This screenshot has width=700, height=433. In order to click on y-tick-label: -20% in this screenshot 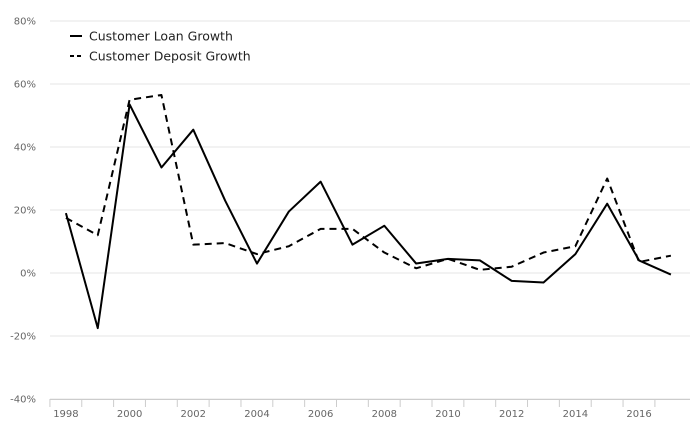, I will do `click(23, 337)`.